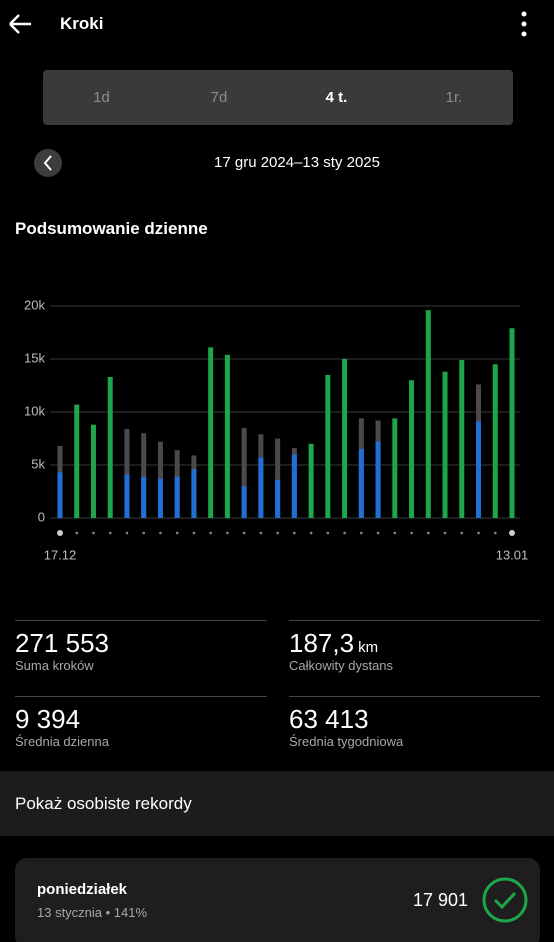 Image resolution: width=554 pixels, height=942 pixels. I want to click on record-card, so click(277, 900).